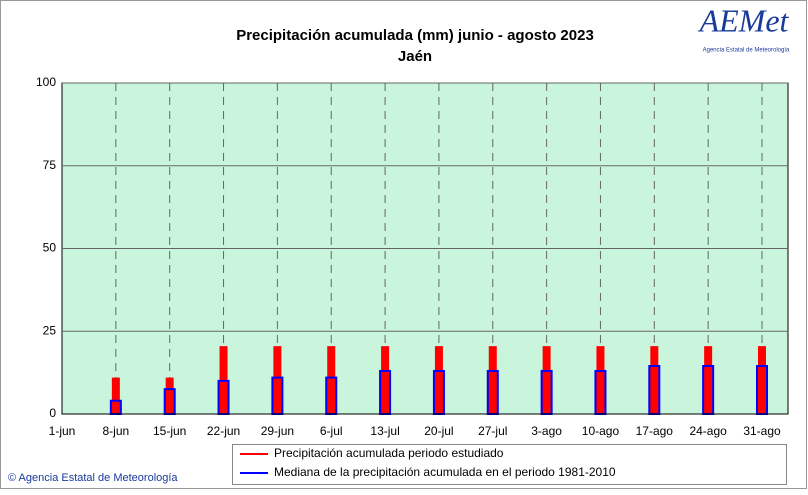 The image size is (808, 495). What do you see at coordinates (762, 431) in the screenshot?
I see `x-tick-label: 31-ago` at bounding box center [762, 431].